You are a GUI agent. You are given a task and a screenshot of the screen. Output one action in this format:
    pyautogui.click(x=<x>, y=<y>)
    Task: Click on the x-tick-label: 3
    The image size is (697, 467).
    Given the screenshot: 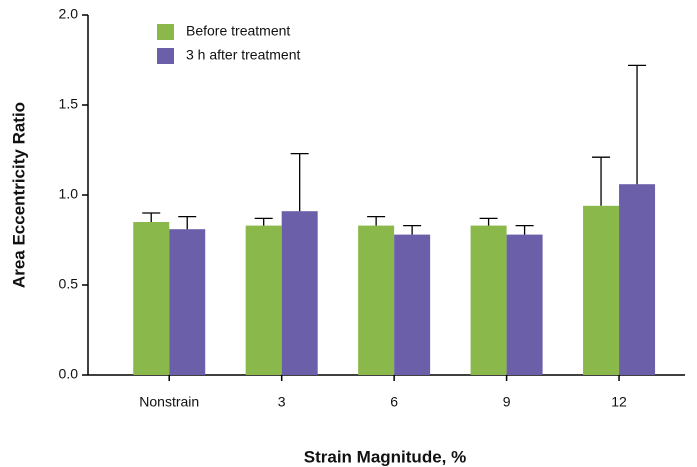 What is the action you would take?
    pyautogui.click(x=282, y=402)
    